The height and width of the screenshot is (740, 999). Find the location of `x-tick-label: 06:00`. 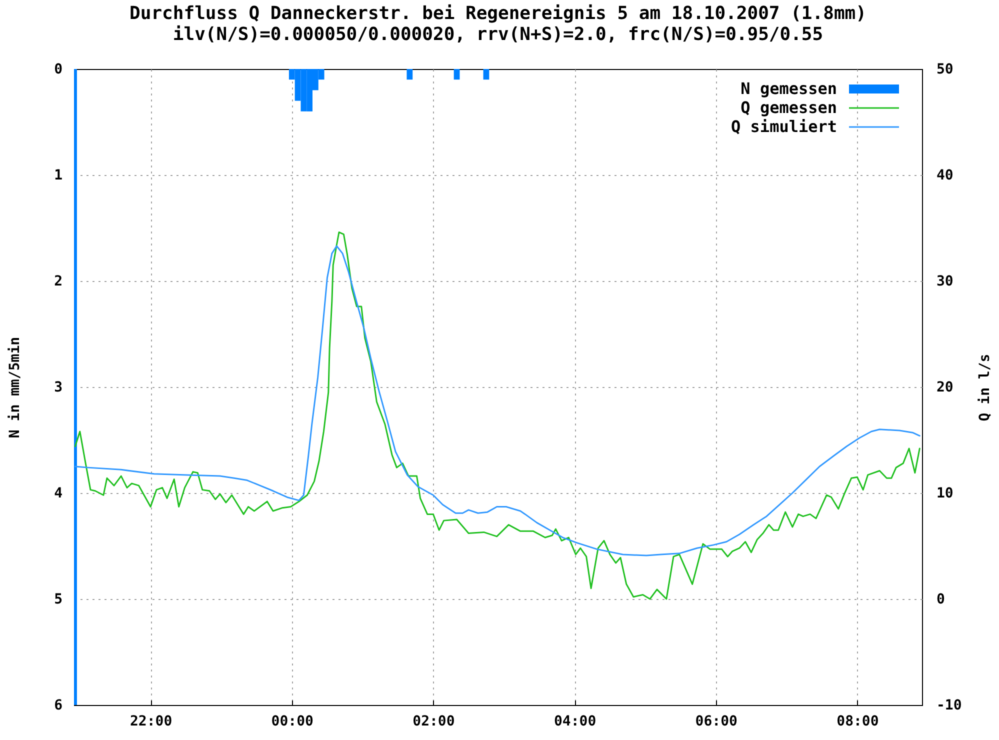

x-tick-label: 06:00 is located at coordinates (716, 722).